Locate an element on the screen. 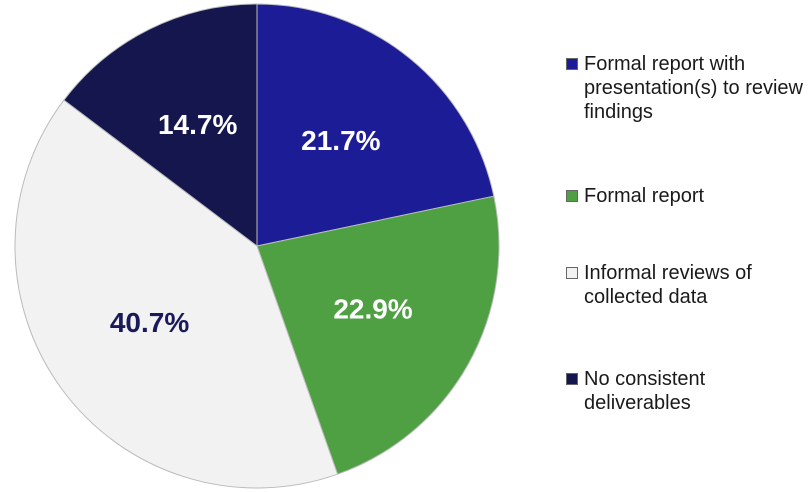 This screenshot has width=812, height=492. legend-item: No consistent deliverables is located at coordinates (686, 391).